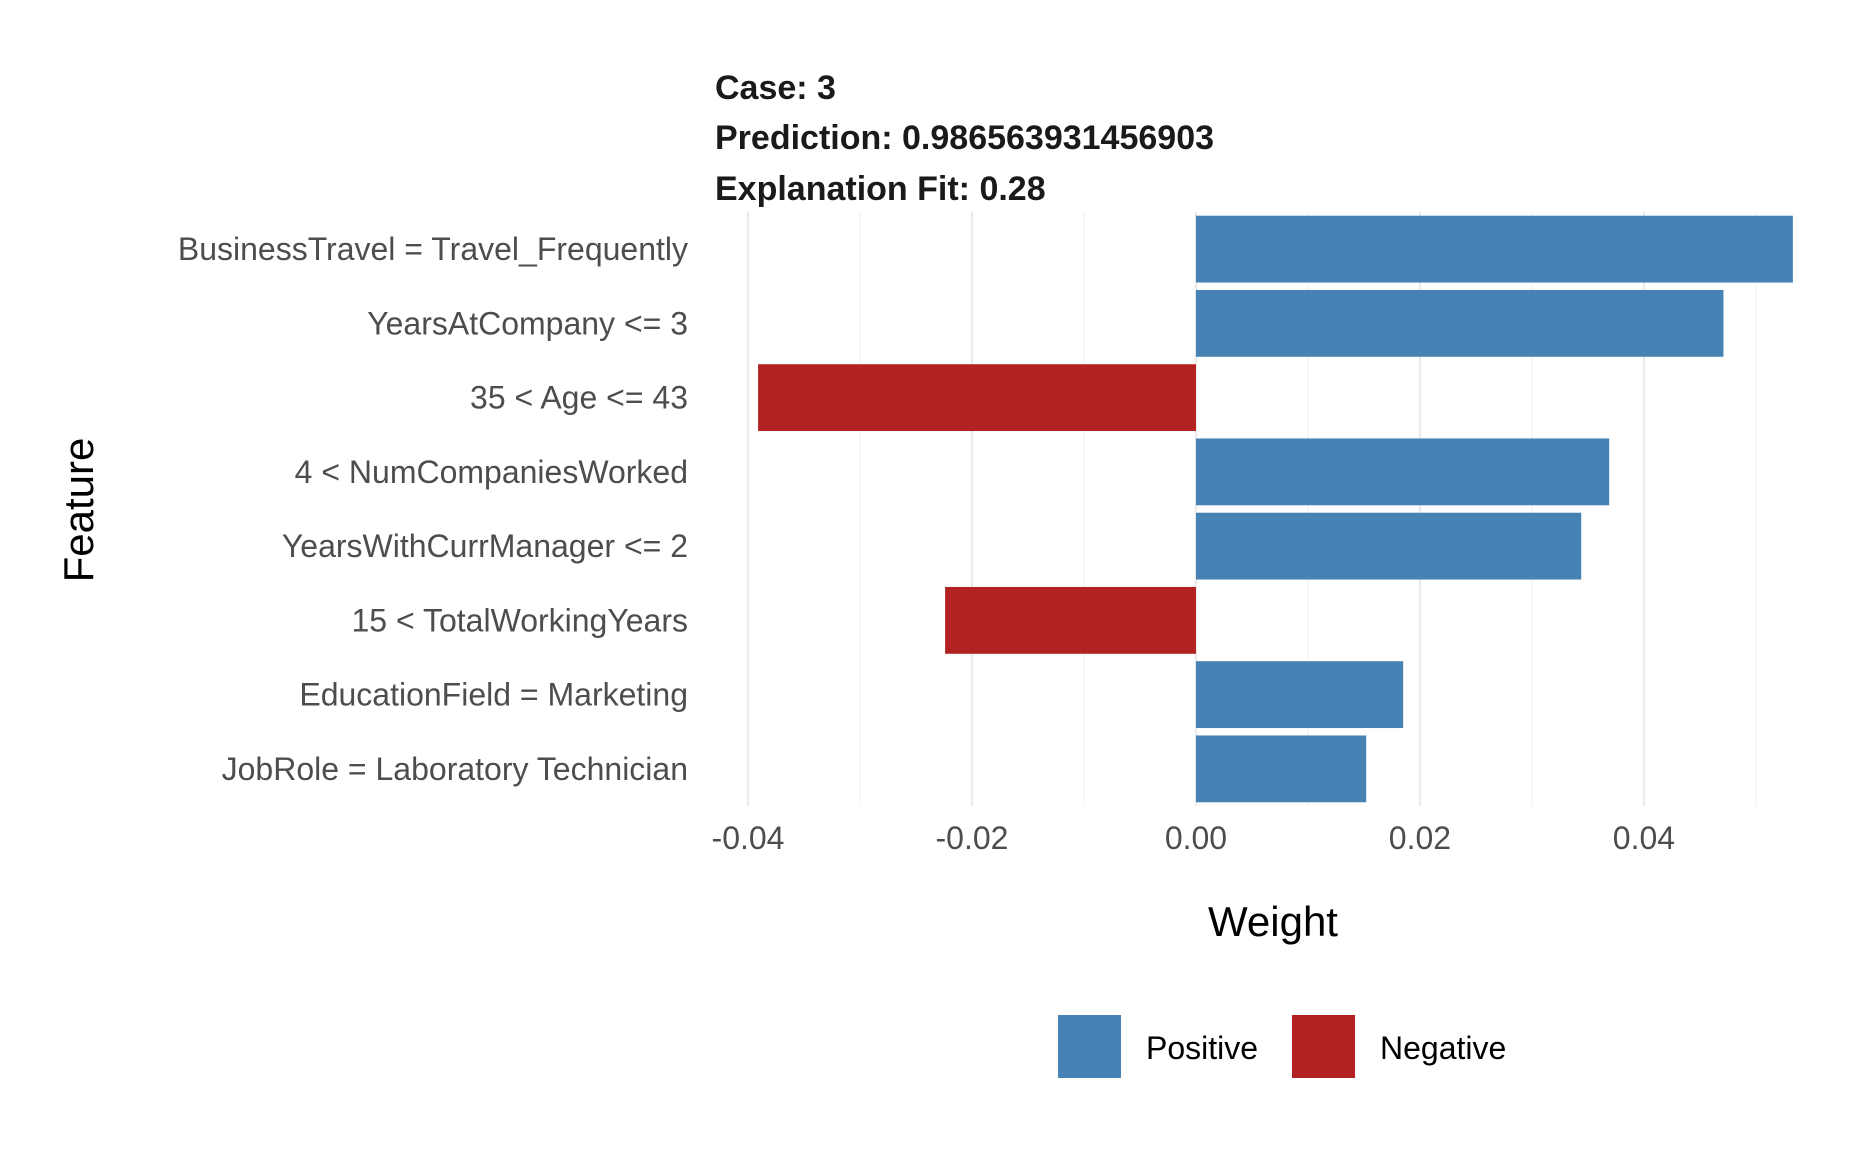 Image resolution: width=1872 pixels, height=1152 pixels. Describe the element at coordinates (972, 838) in the screenshot. I see `x-tick-label: -0.02` at that location.